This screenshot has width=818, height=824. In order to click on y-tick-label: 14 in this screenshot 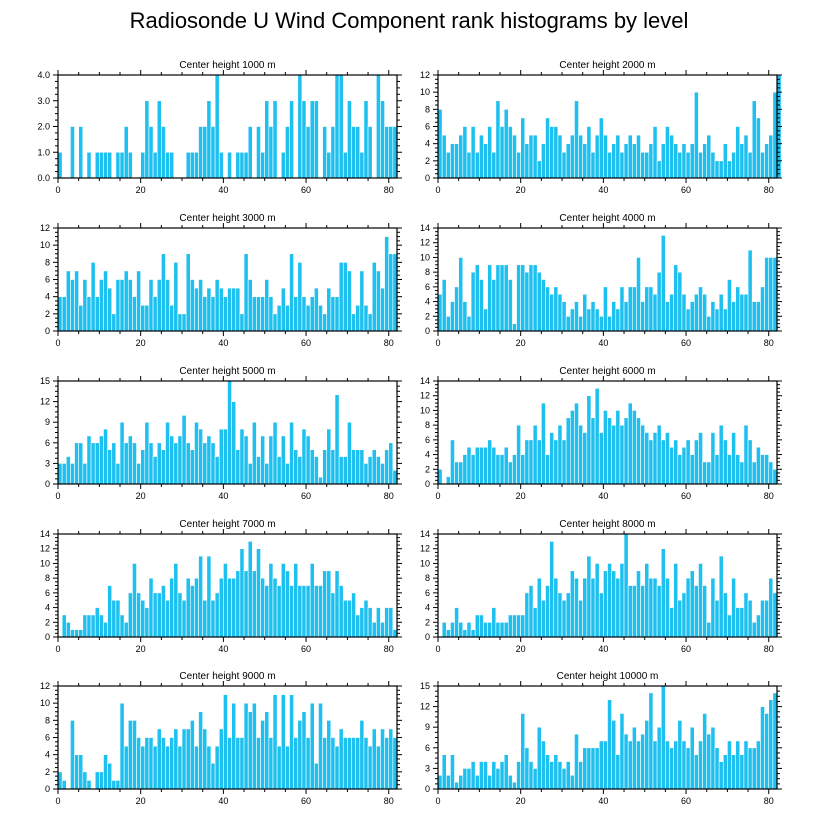, I will do `click(45, 534)`.